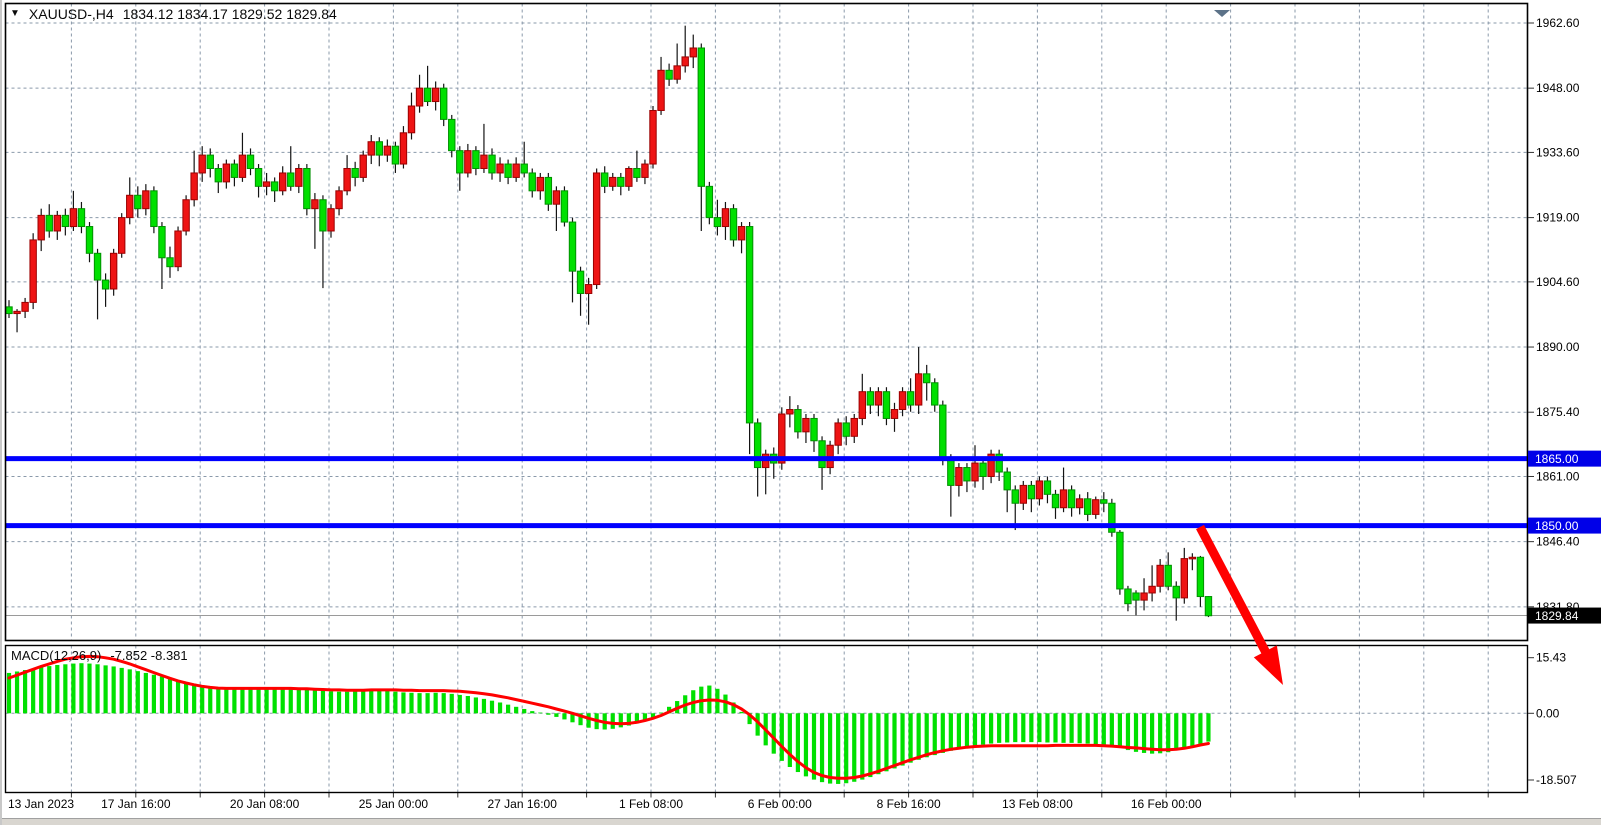 The width and height of the screenshot is (1601, 825). I want to click on svg-text: 1875.40, so click(1558, 412).